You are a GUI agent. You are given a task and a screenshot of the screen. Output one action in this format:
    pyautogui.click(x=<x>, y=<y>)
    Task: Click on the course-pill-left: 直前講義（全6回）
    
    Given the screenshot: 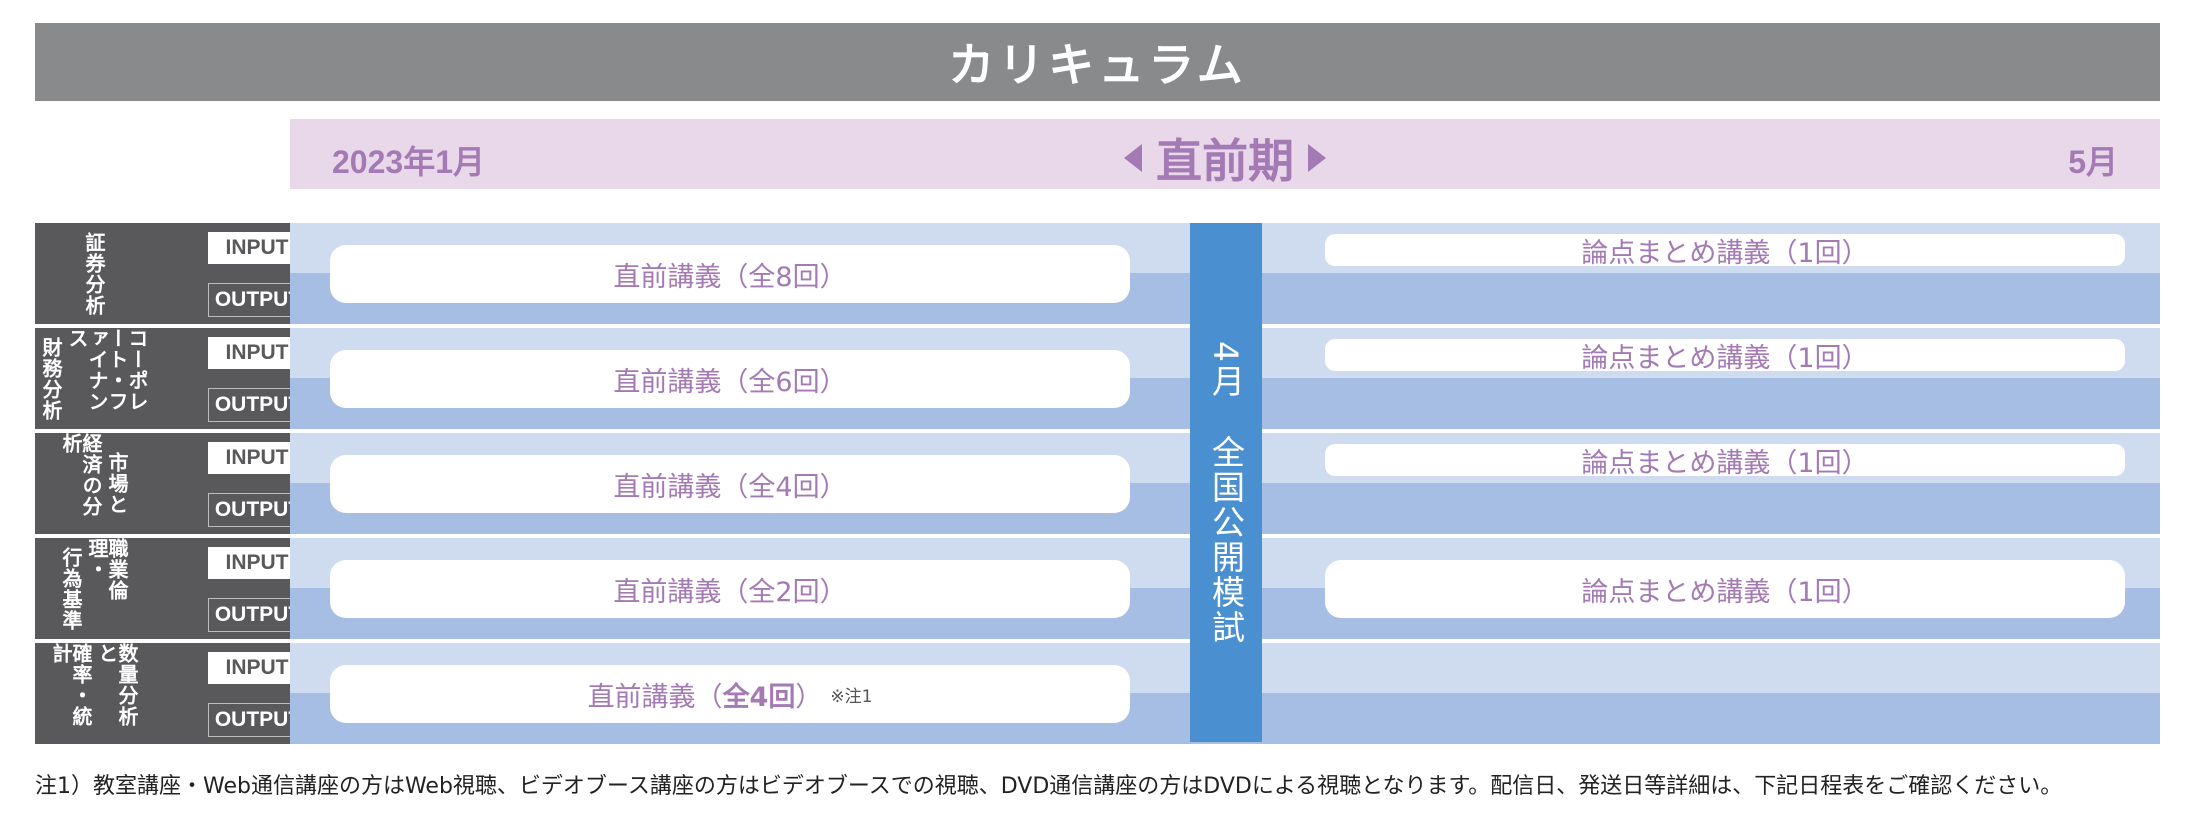 What is the action you would take?
    pyautogui.click(x=730, y=379)
    